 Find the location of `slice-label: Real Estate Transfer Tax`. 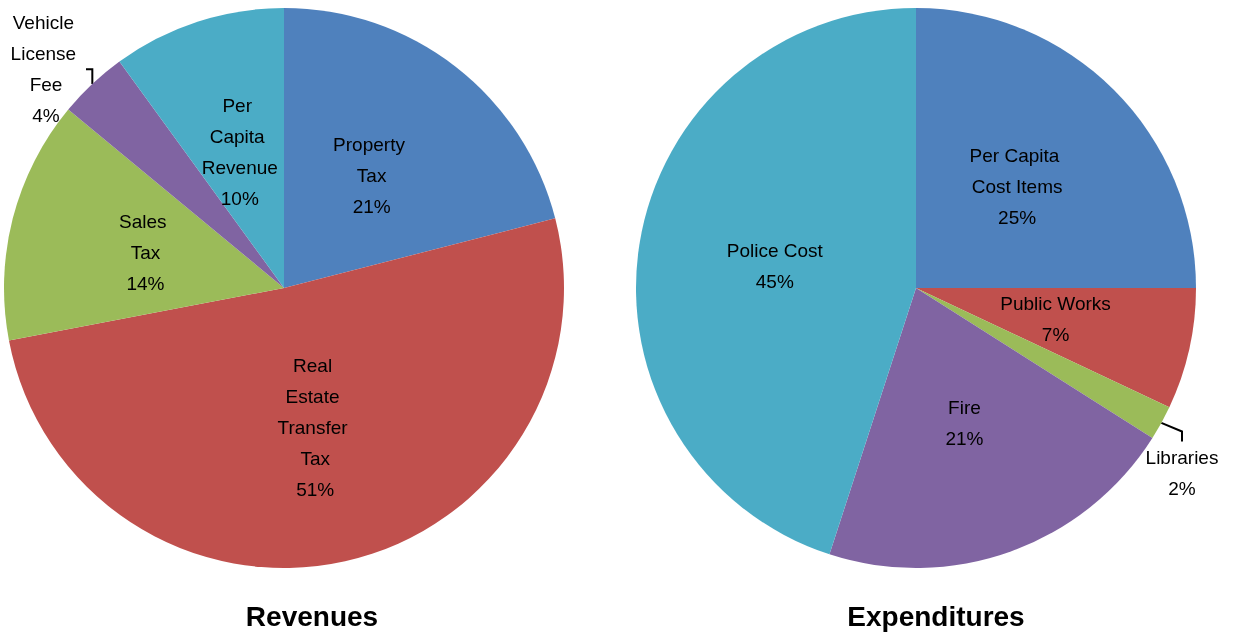

slice-label: Real Estate Transfer Tax is located at coordinates (315, 412).